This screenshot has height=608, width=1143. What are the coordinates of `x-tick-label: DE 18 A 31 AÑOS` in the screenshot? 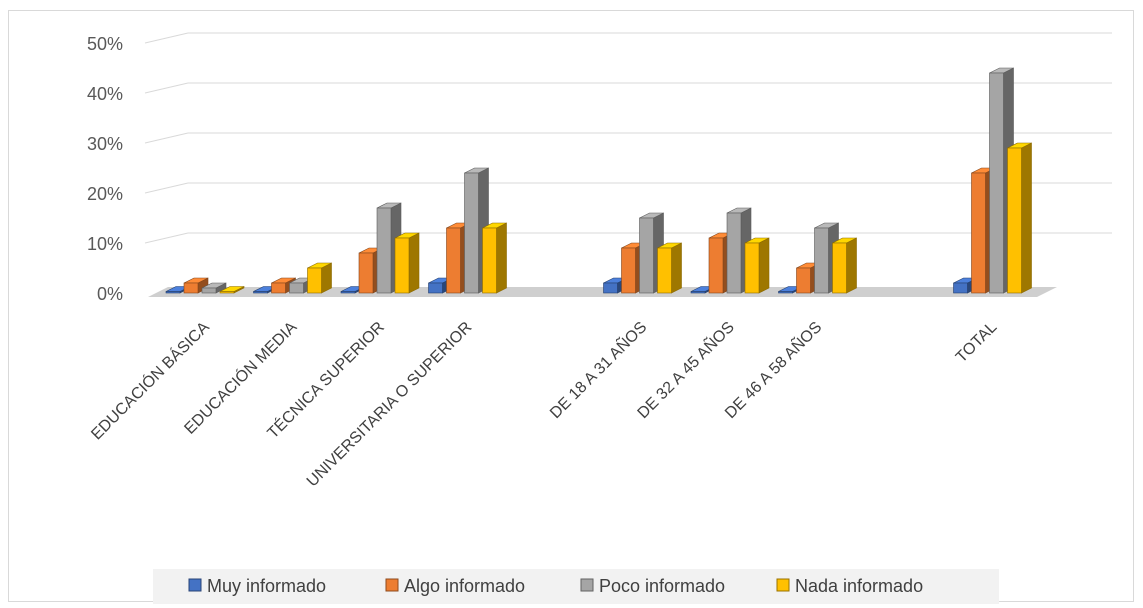 It's located at (597, 369).